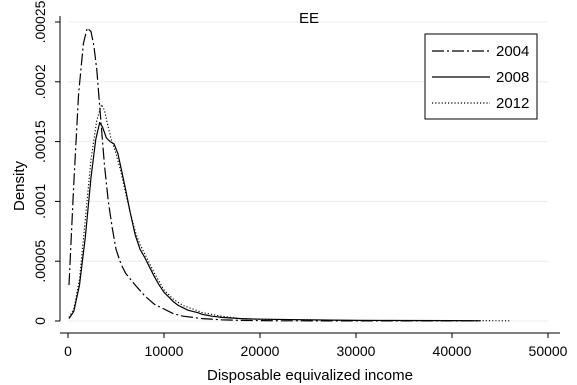 Image resolution: width=577 pixels, height=385 pixels. What do you see at coordinates (260, 351) in the screenshot?
I see `x-tick-label: 20000` at bounding box center [260, 351].